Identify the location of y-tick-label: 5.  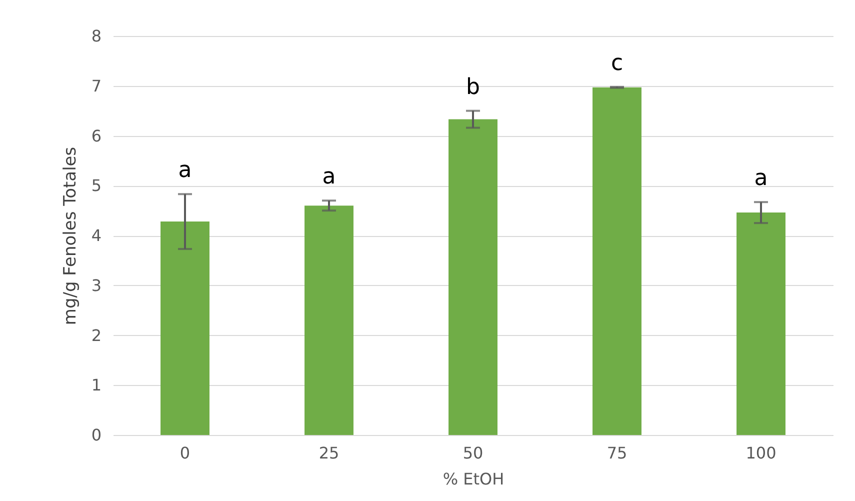
(96, 186).